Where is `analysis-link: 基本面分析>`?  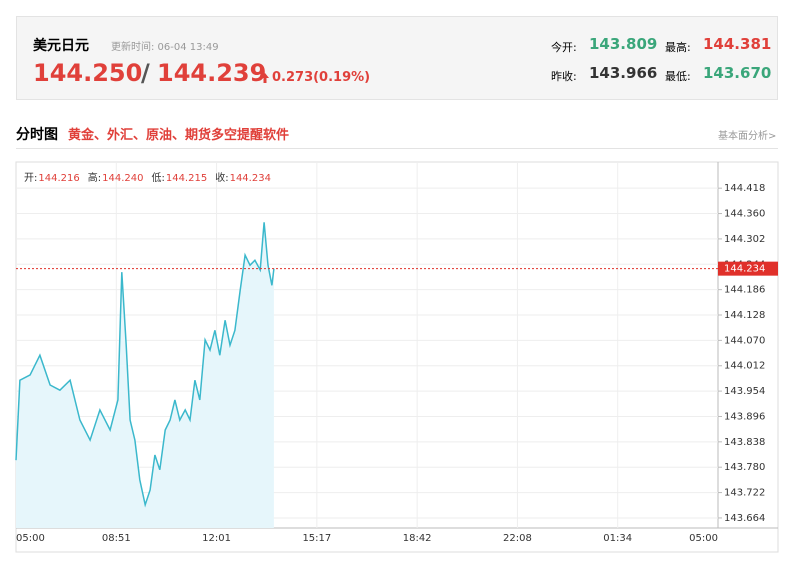
analysis-link: 基本面分析> is located at coordinates (747, 136).